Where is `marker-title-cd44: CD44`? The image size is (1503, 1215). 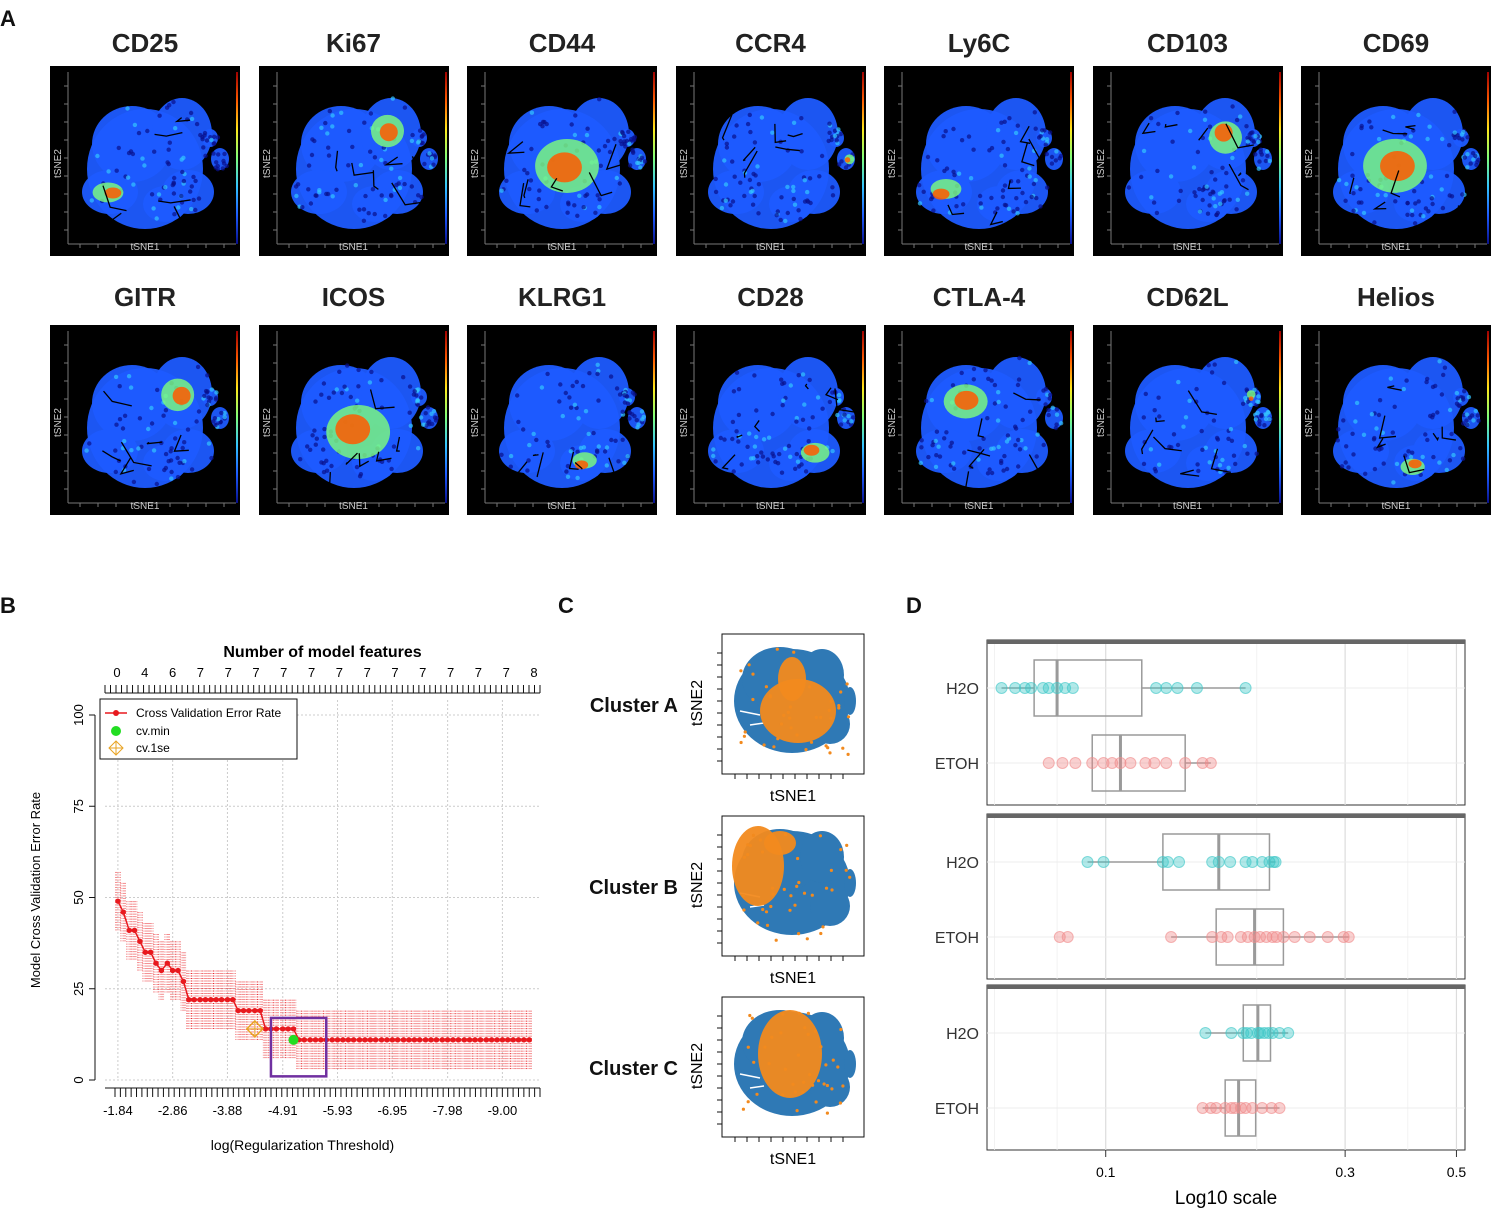
marker-title-cd44: CD44 is located at coordinates (562, 43).